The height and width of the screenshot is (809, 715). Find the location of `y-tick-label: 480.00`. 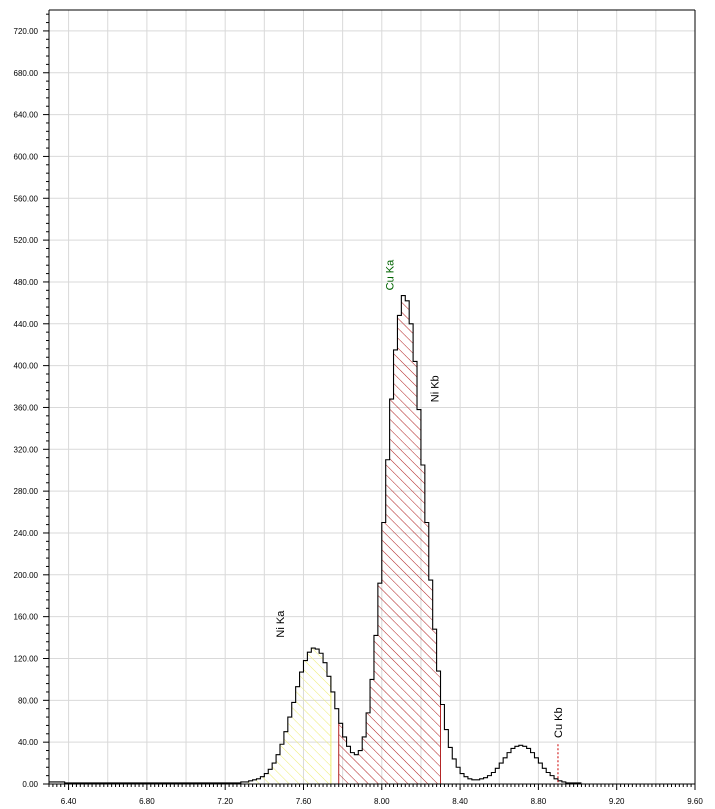

y-tick-label: 480.00 is located at coordinates (26, 282).